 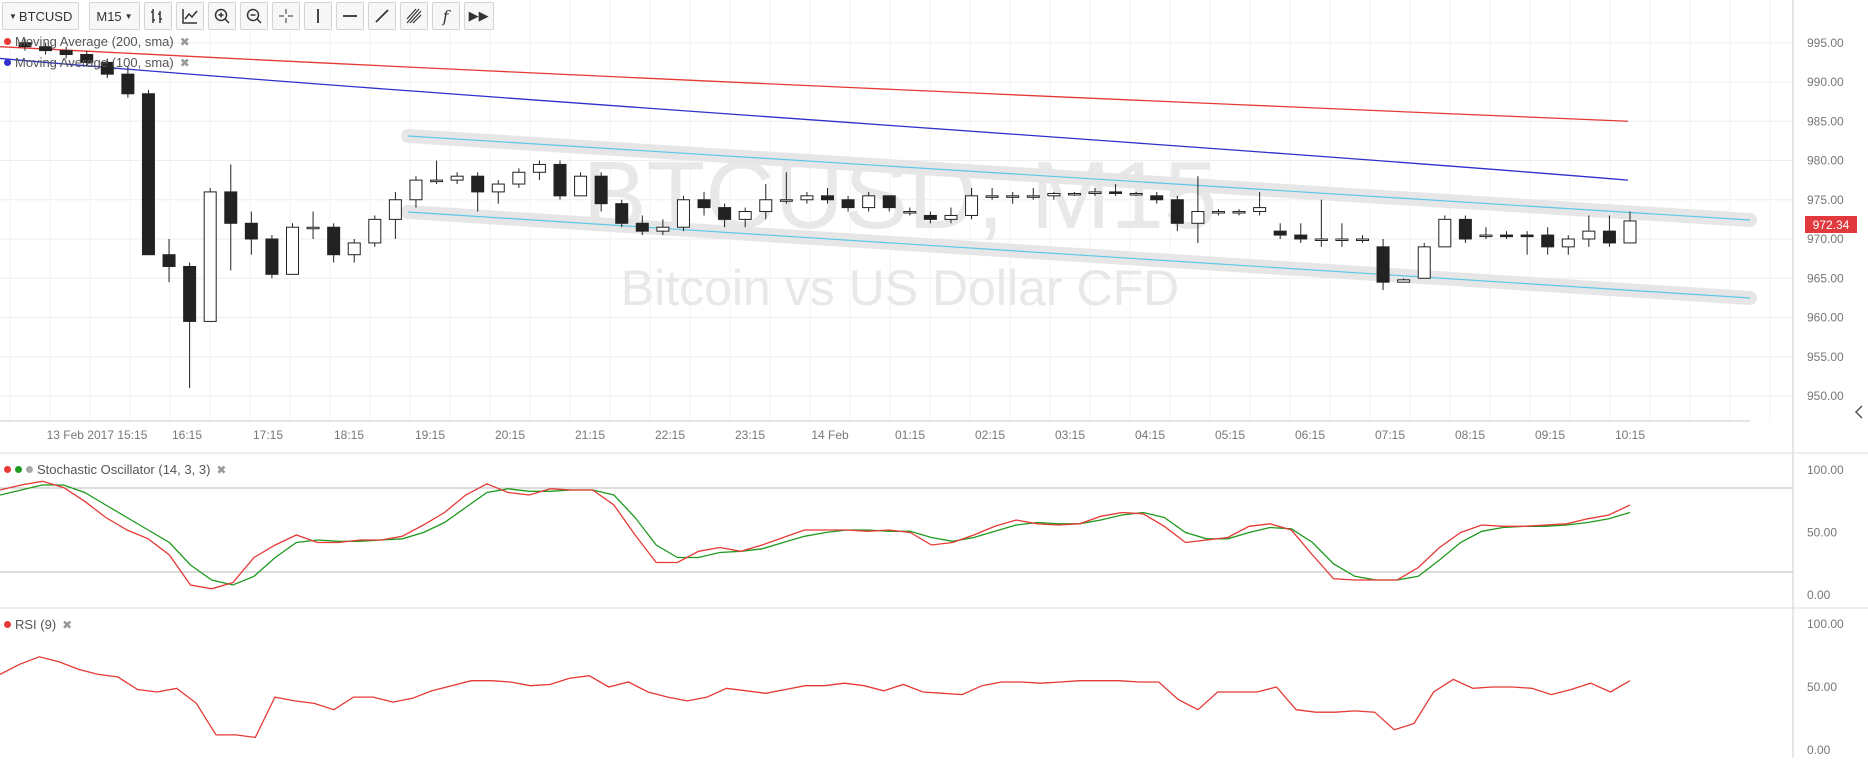 I want to click on price-axis-label: 995.00, so click(x=1825, y=43).